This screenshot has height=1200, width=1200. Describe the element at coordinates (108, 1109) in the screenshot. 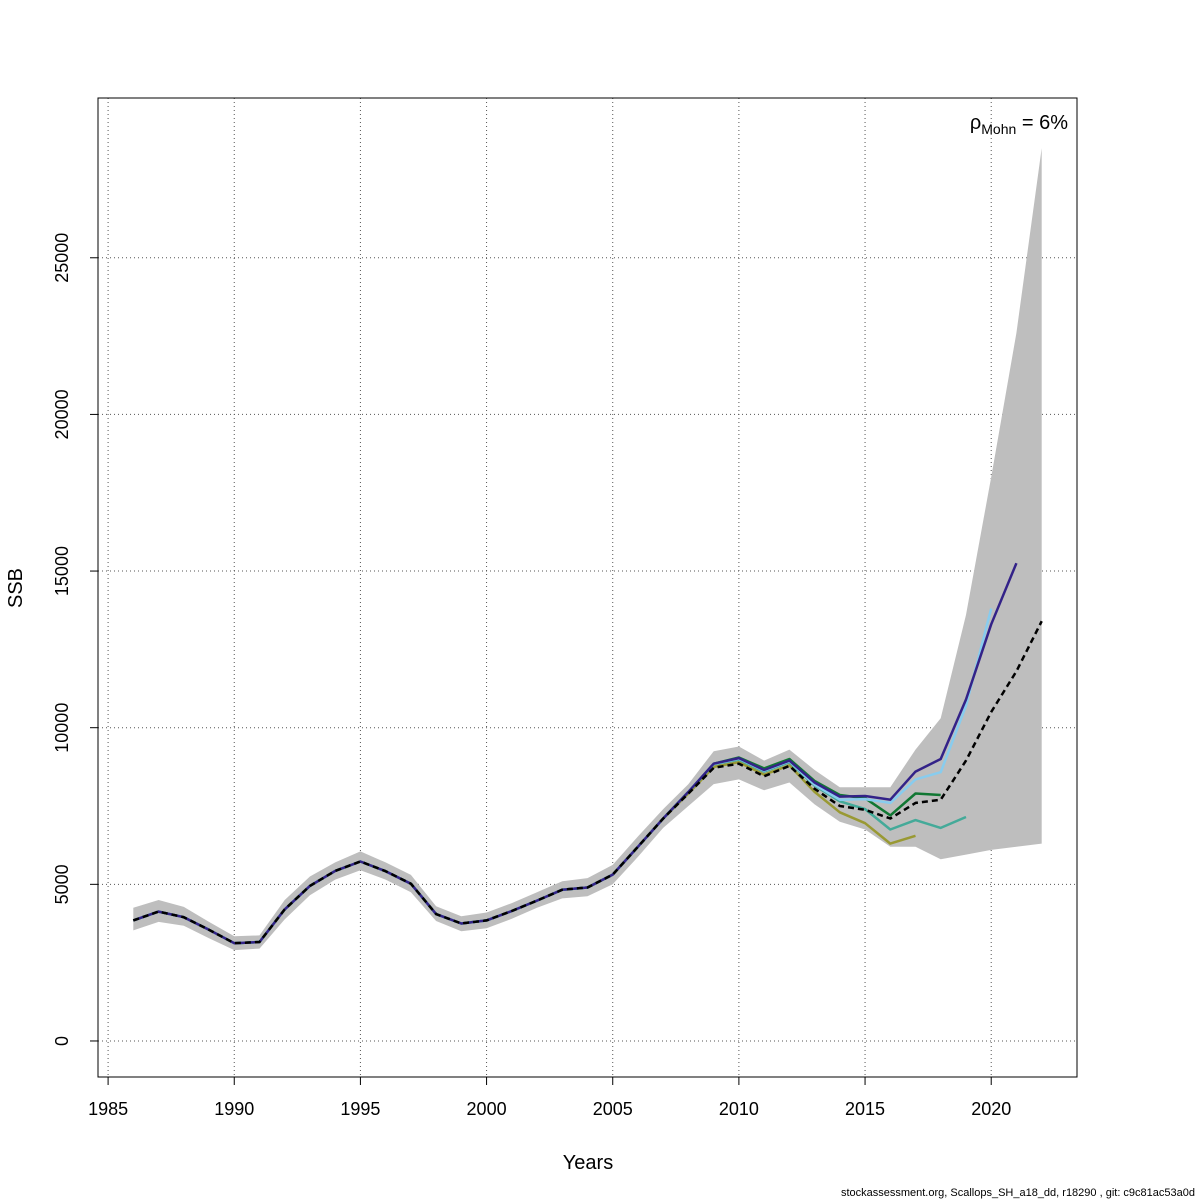

I see `x-tick-label: 1985` at that location.